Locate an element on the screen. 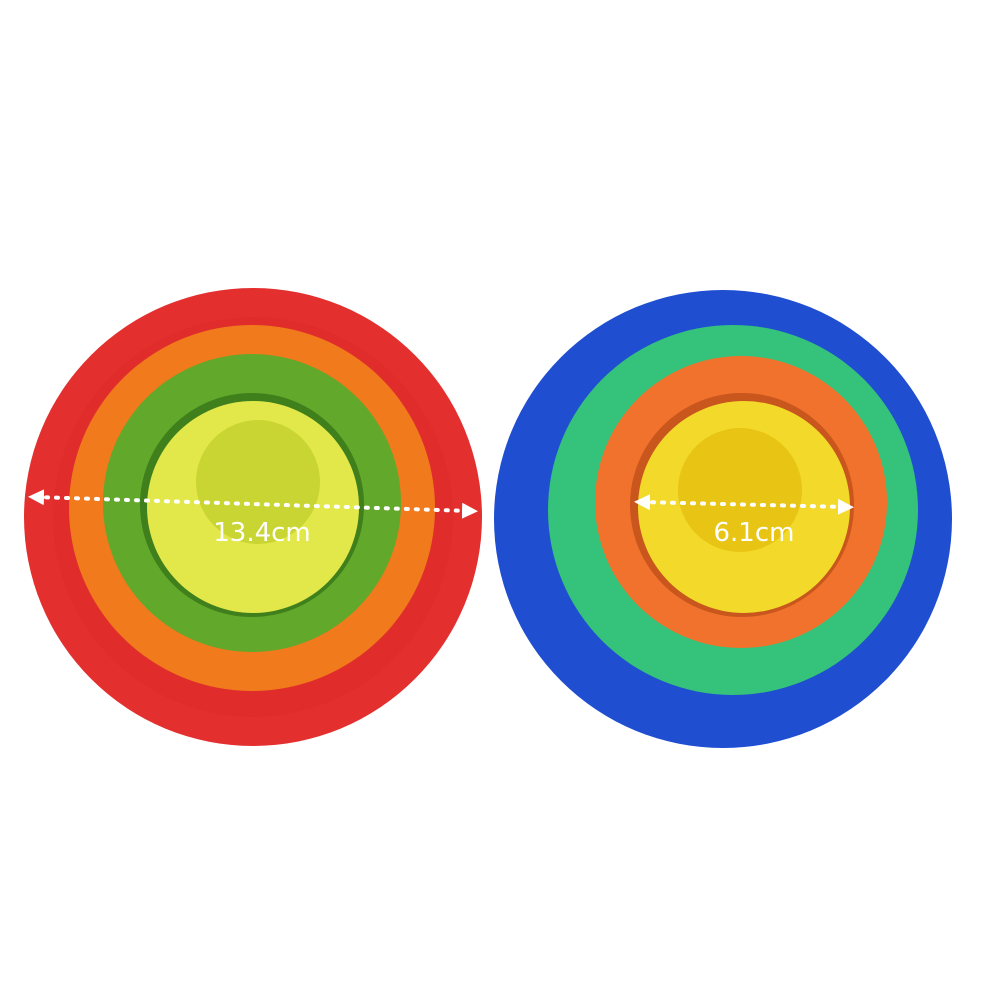 The height and width of the screenshot is (1000, 1000). left-dimension-arrow is located at coordinates (253, 504).